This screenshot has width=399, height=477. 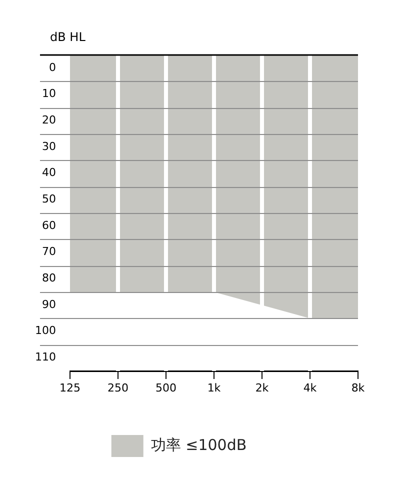 I want to click on x-tick-label: 250, so click(x=118, y=387).